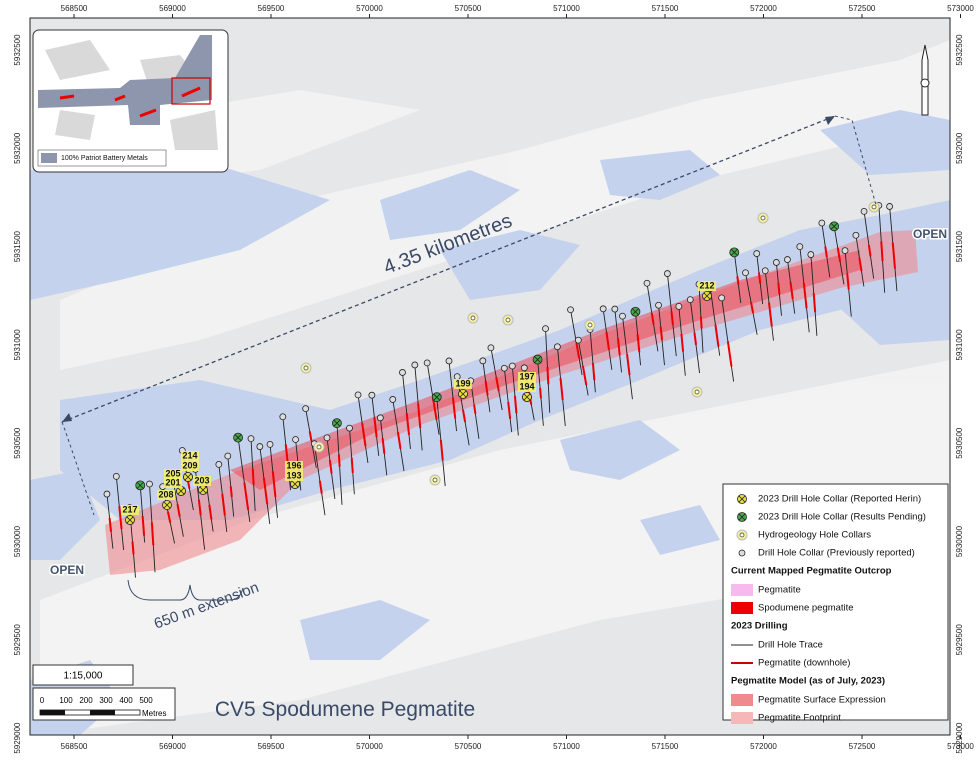  I want to click on scale-ticks: 0 100 200 300 400 500, so click(96, 700).